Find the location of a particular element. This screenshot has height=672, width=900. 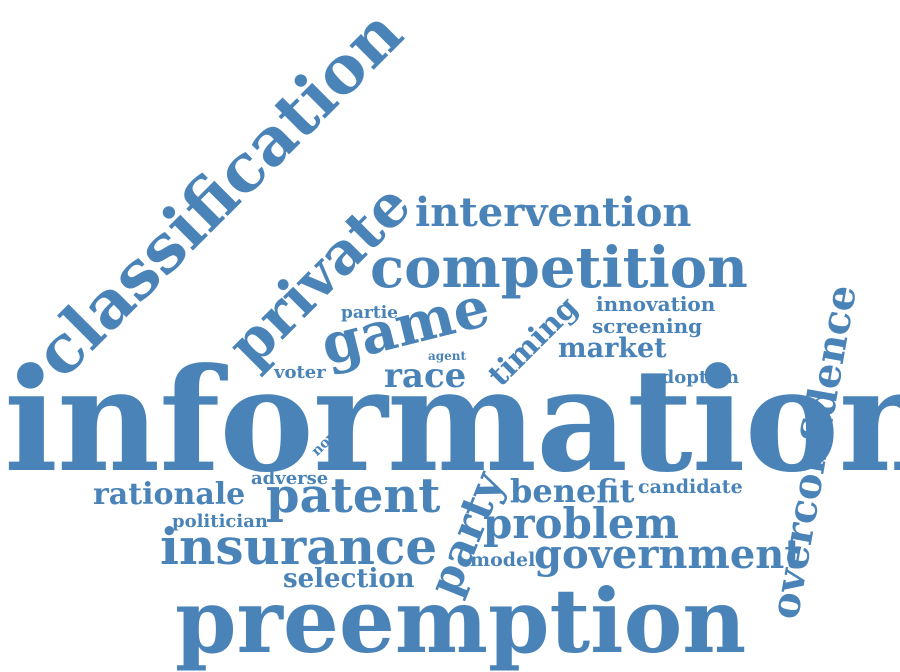

word-rationale: rationale is located at coordinates (169, 494).